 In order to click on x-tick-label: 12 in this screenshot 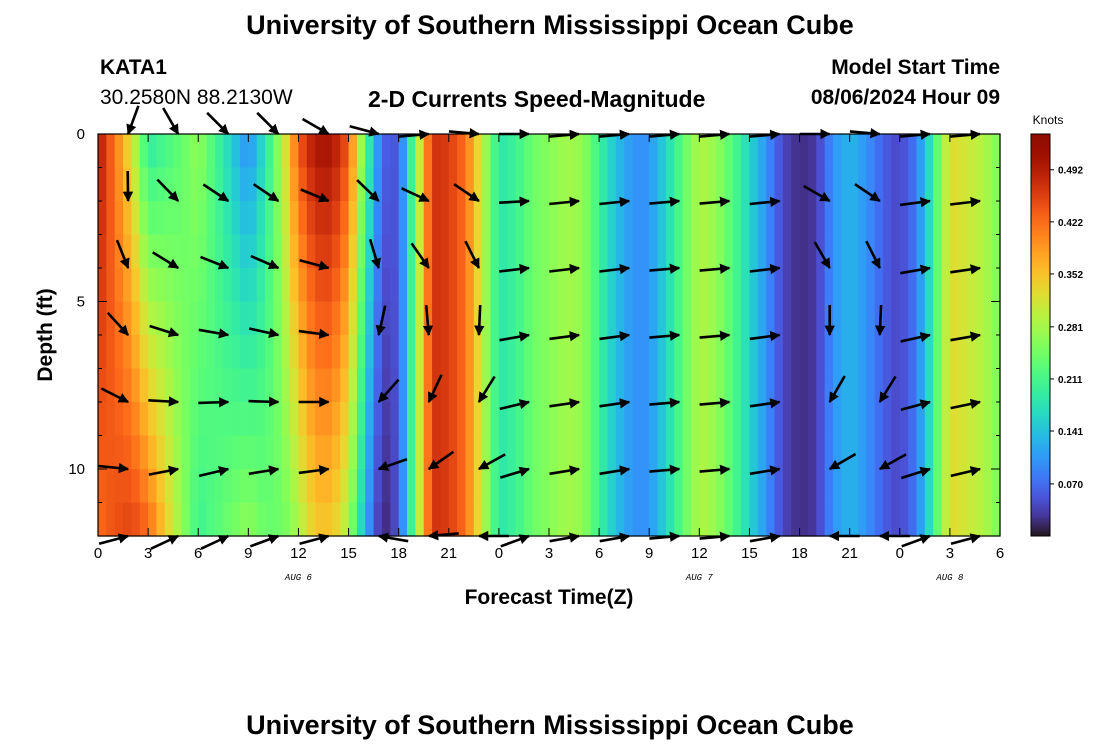, I will do `click(699, 553)`.